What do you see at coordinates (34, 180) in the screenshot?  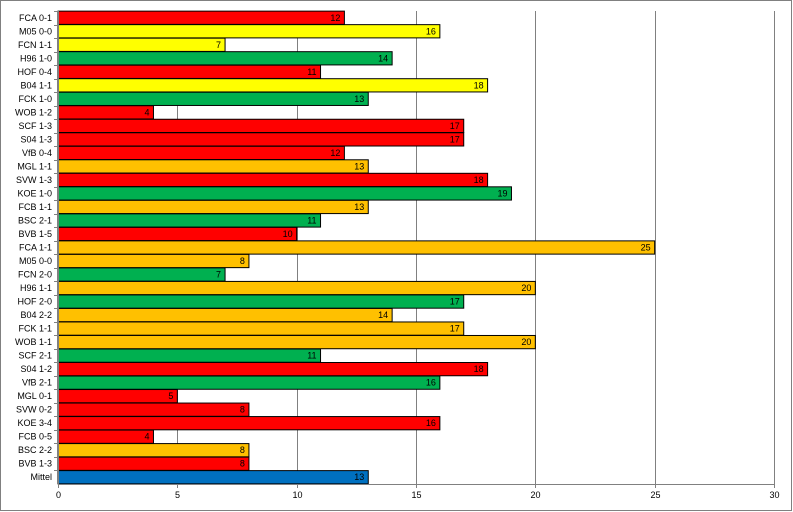 I see `category-label: SVW 1-3` at bounding box center [34, 180].